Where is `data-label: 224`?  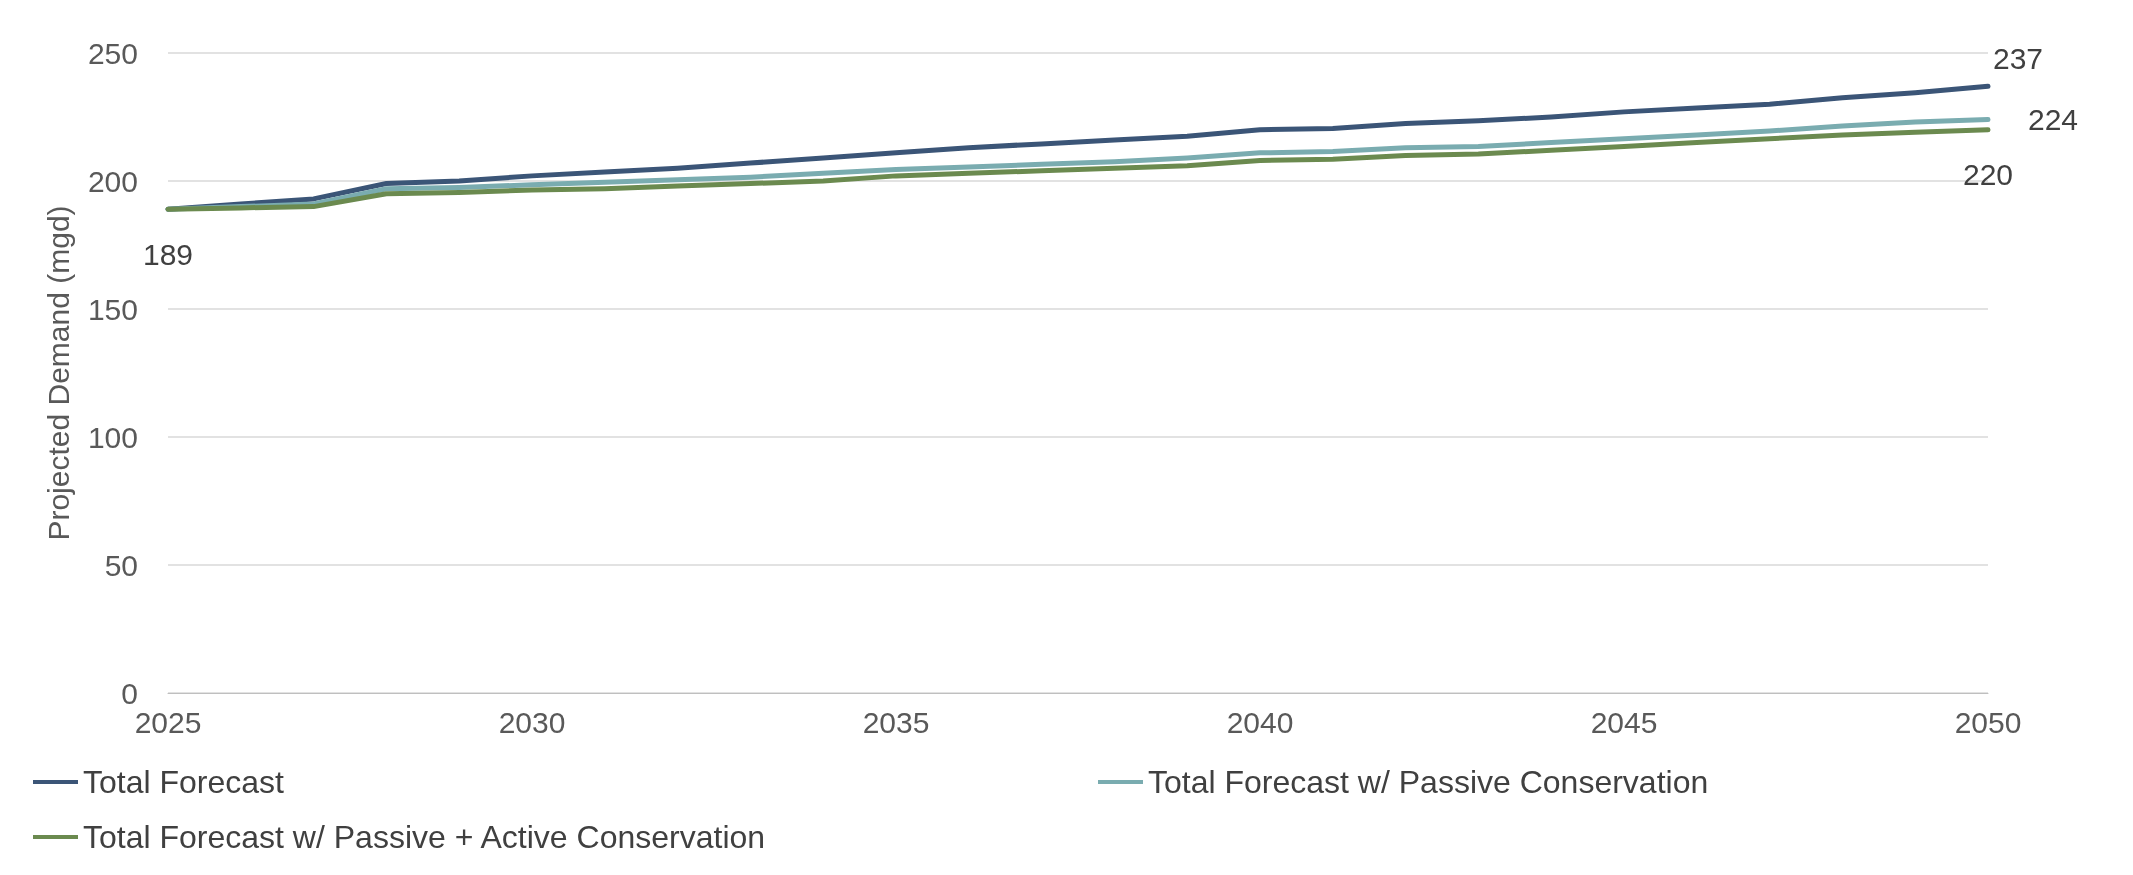
data-label: 224 is located at coordinates (2053, 120).